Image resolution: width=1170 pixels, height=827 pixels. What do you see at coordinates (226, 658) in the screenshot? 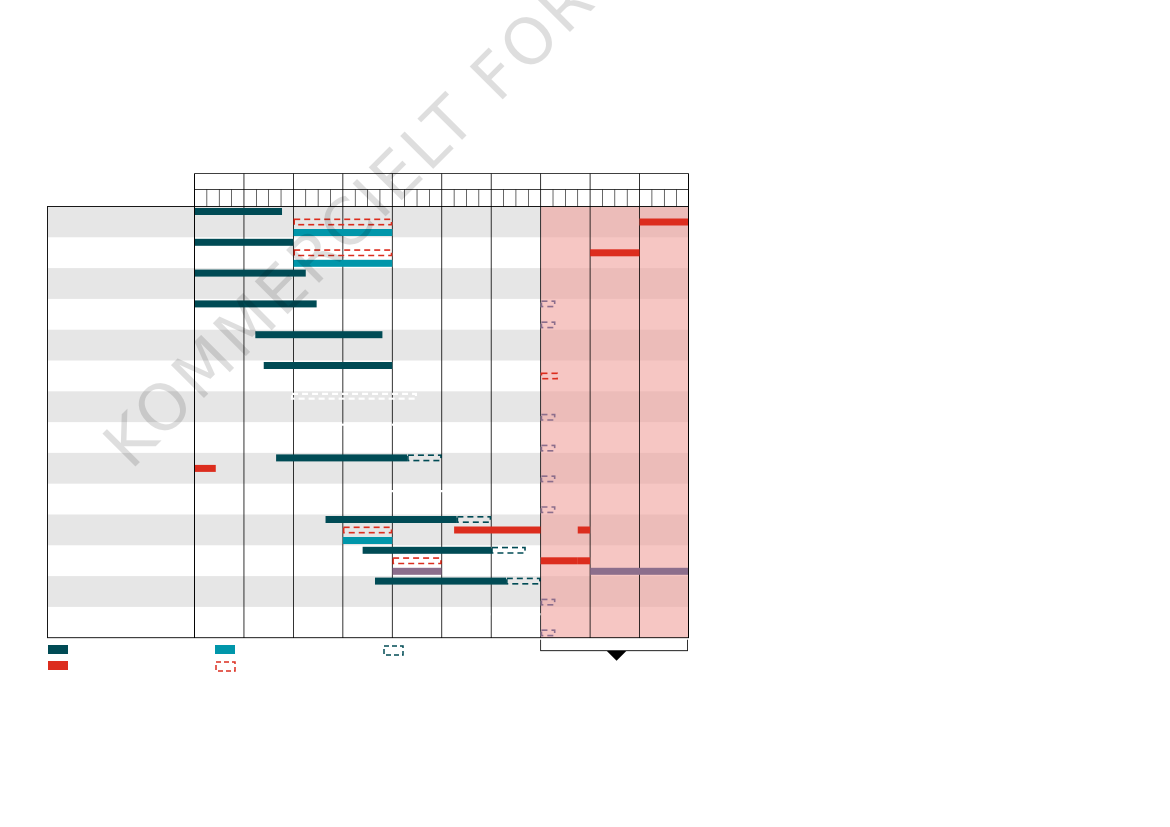
I see `legend` at bounding box center [226, 658].